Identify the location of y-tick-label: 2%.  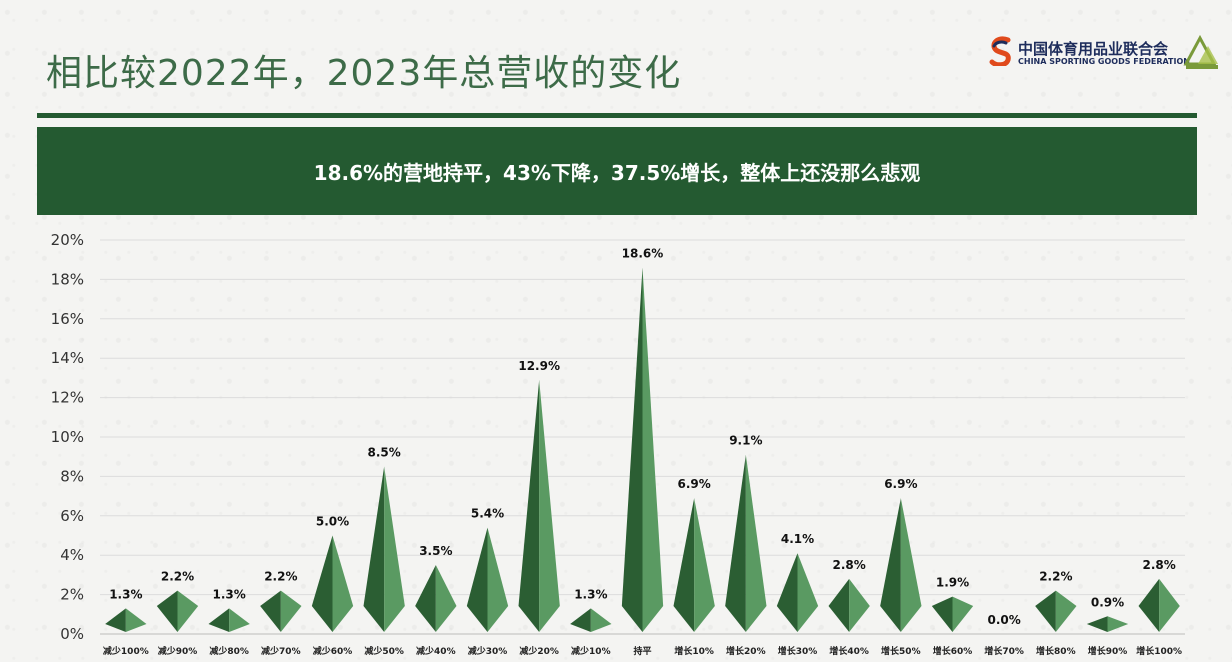
(72, 595).